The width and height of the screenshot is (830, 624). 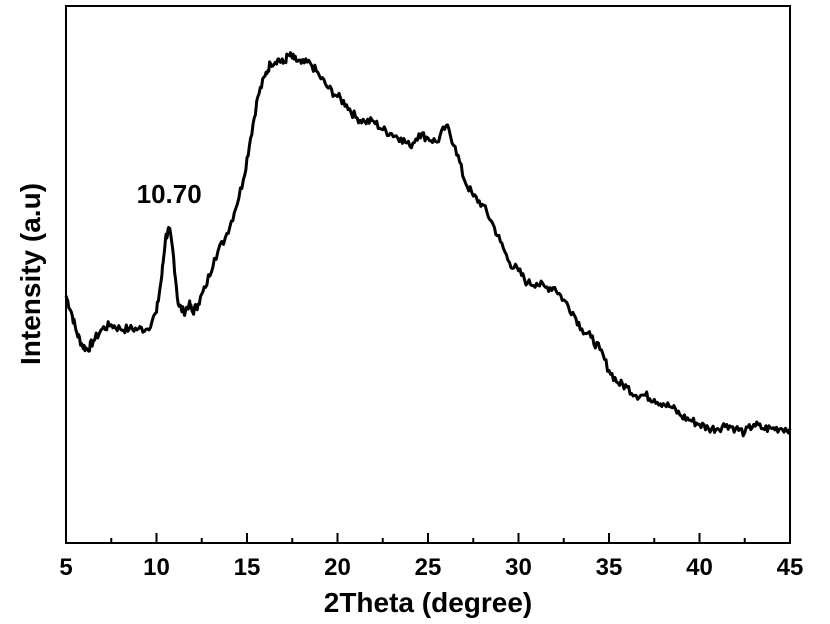 What do you see at coordinates (156, 567) in the screenshot?
I see `x-tick-label: 10` at bounding box center [156, 567].